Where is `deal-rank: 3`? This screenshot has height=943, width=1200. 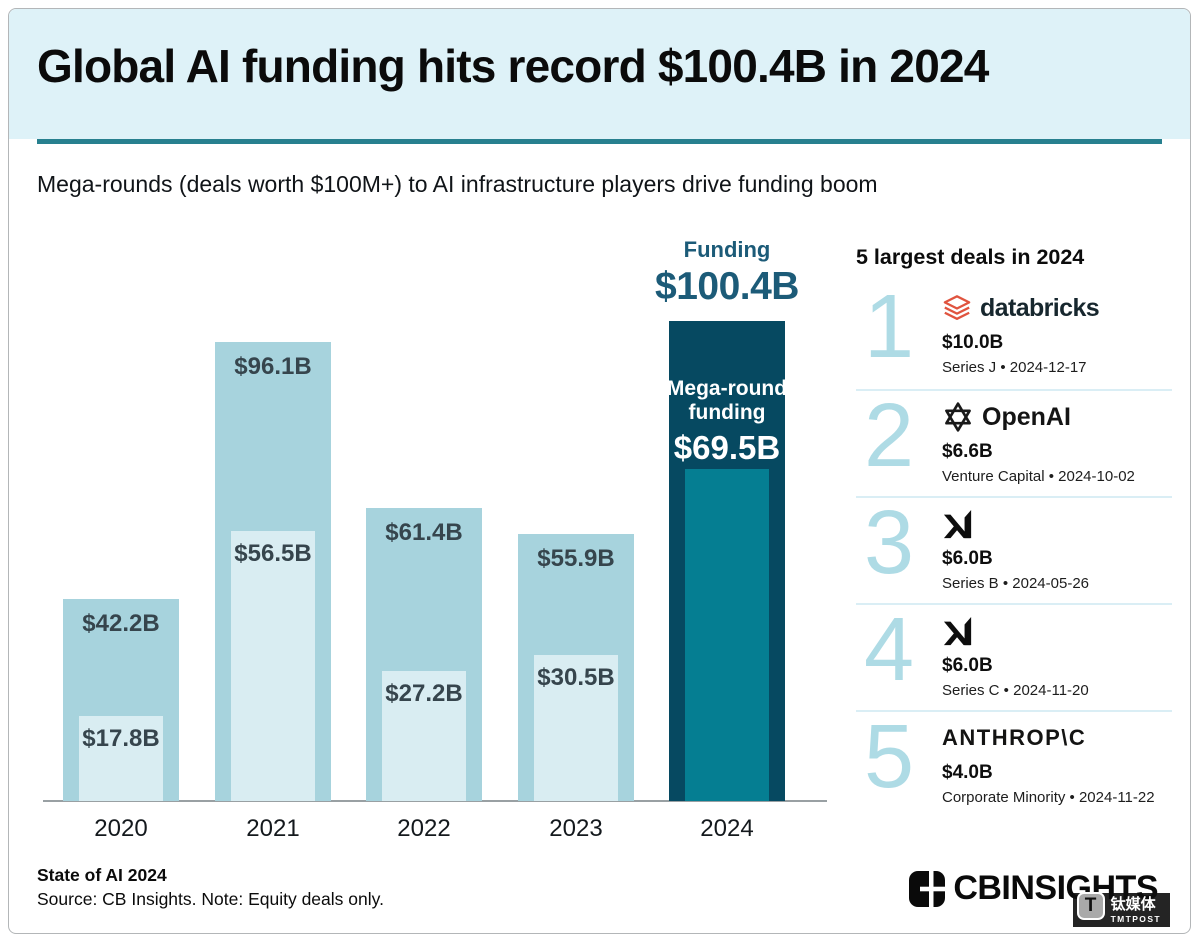
deal-rank: 3 is located at coordinates (889, 543).